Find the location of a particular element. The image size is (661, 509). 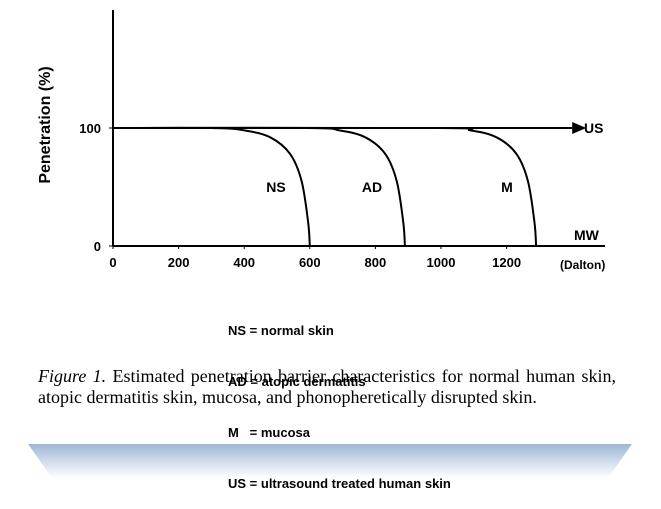

x-tick-label: 1200 is located at coordinates (506, 262).